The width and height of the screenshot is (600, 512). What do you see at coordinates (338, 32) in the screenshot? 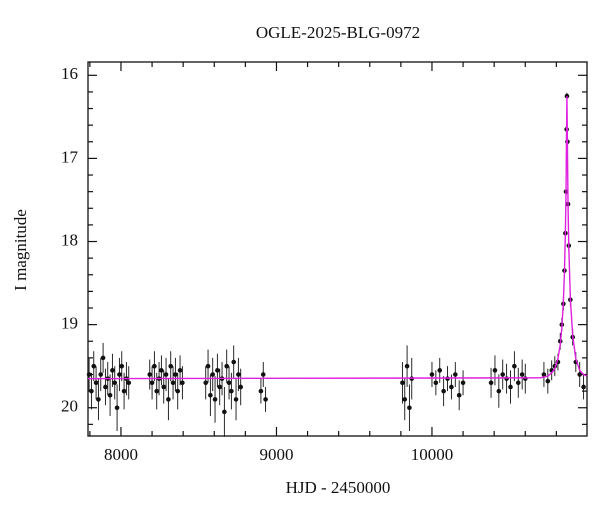
I see `chart-title: OGLE-2025-BLG-0972` at bounding box center [338, 32].